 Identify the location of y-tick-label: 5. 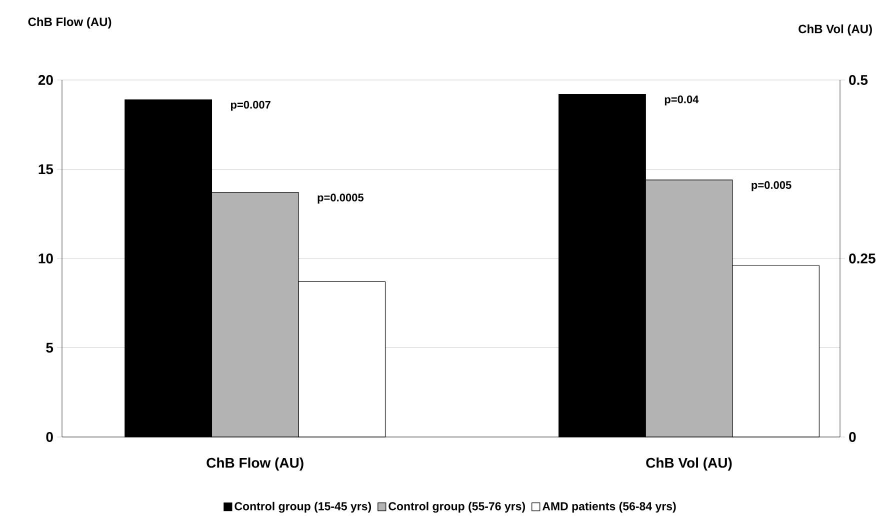
(50, 347).